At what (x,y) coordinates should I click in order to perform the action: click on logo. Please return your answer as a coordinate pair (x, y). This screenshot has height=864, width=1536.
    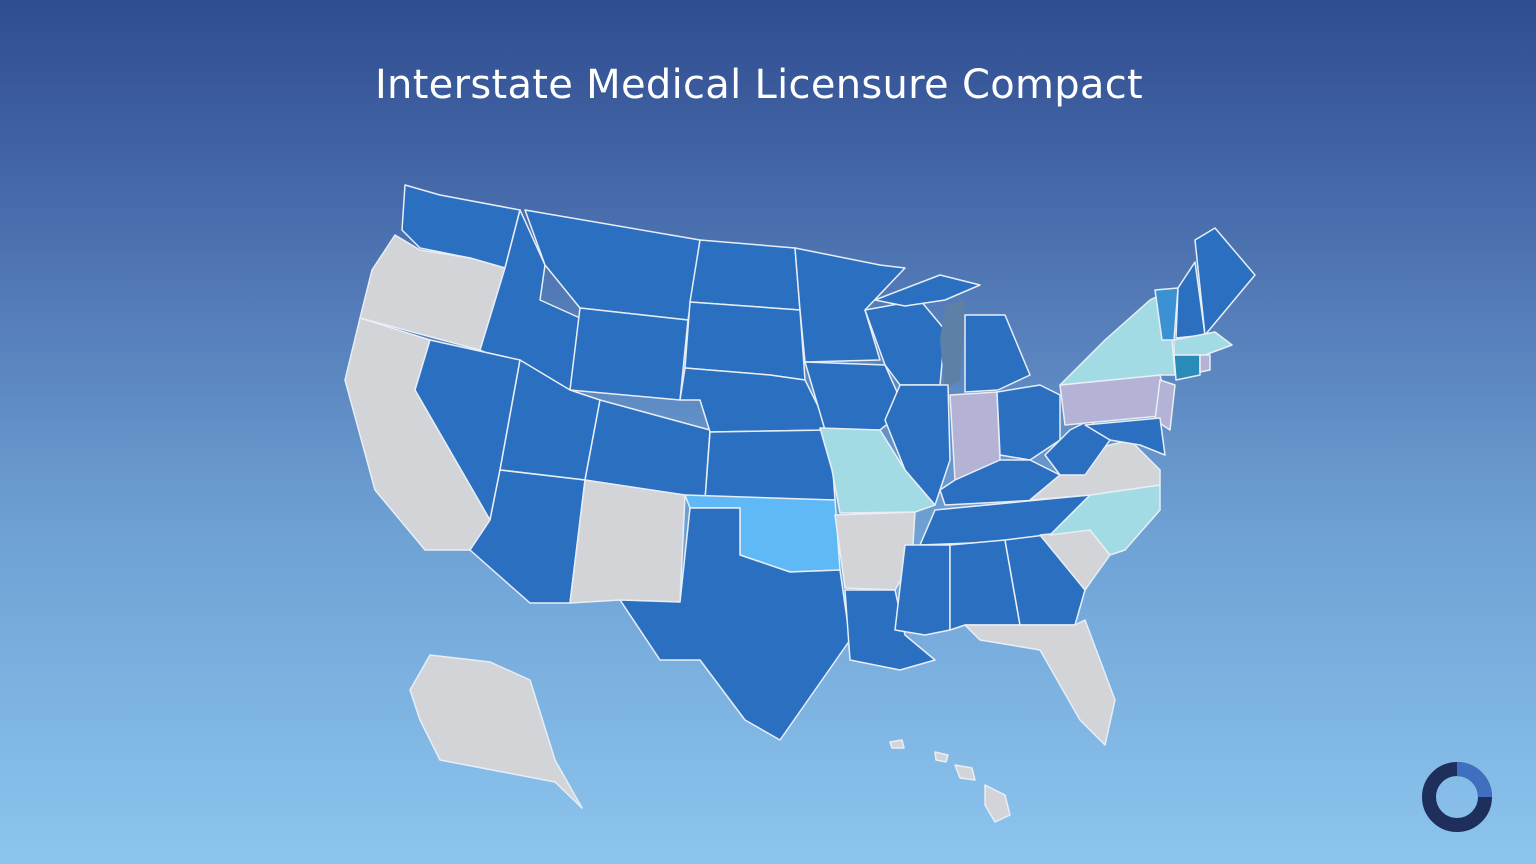
    Looking at the image, I should click on (1457, 797).